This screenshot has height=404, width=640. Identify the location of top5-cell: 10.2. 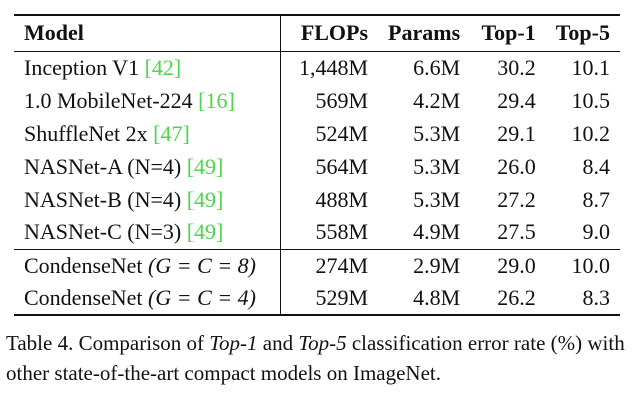
(591, 133).